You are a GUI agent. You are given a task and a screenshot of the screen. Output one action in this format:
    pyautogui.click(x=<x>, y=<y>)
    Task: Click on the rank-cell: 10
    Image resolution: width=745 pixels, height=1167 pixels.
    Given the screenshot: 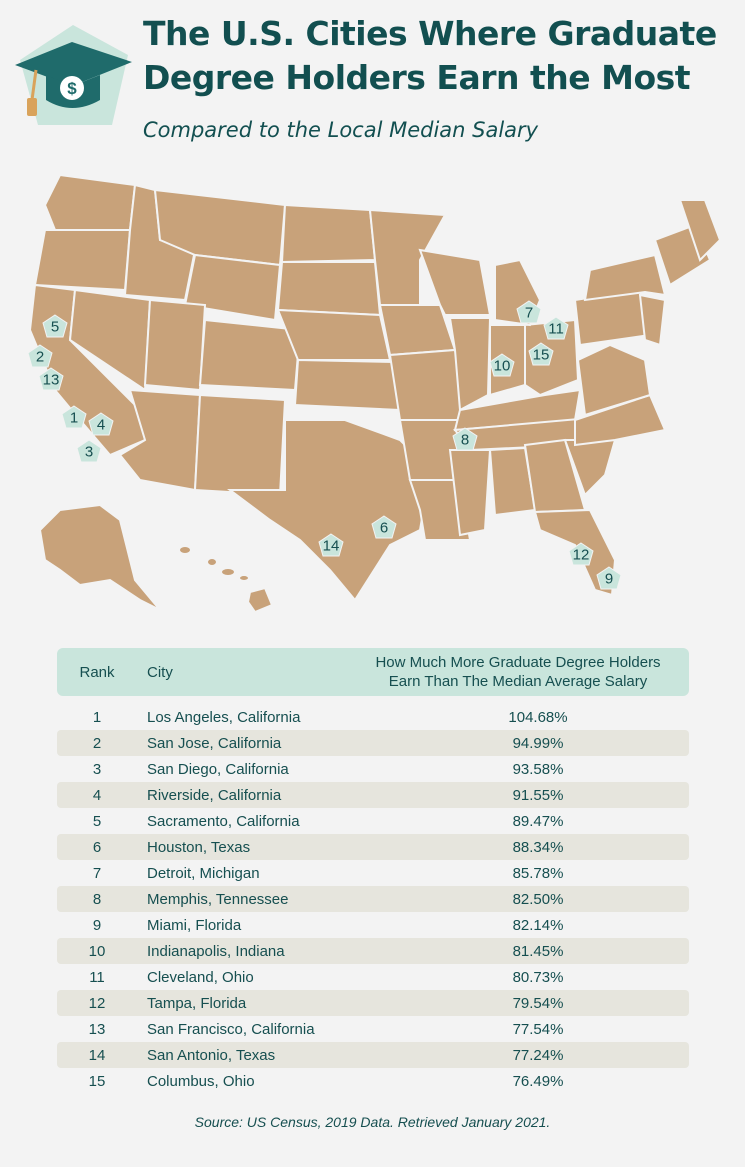 What is the action you would take?
    pyautogui.click(x=97, y=951)
    